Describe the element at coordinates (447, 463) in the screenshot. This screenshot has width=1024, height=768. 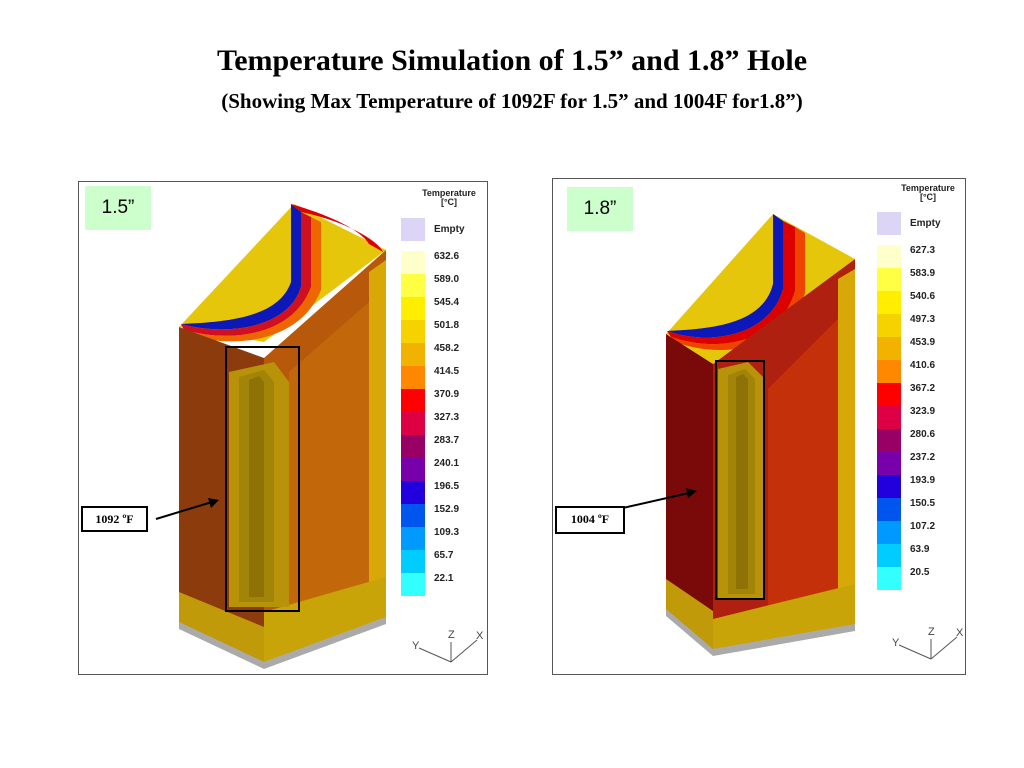
I see `legend-value: 240.1` at that location.